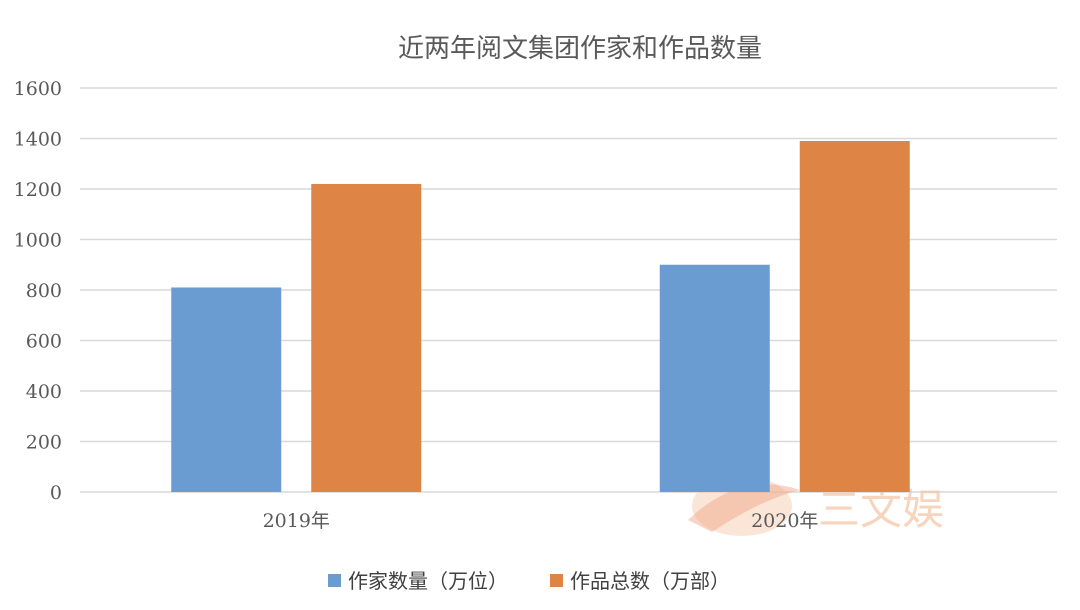 Image resolution: width=1080 pixels, height=610 pixels. What do you see at coordinates (580, 49) in the screenshot?
I see `chart-title: 近两年阅文集团作家和作品数量` at bounding box center [580, 49].